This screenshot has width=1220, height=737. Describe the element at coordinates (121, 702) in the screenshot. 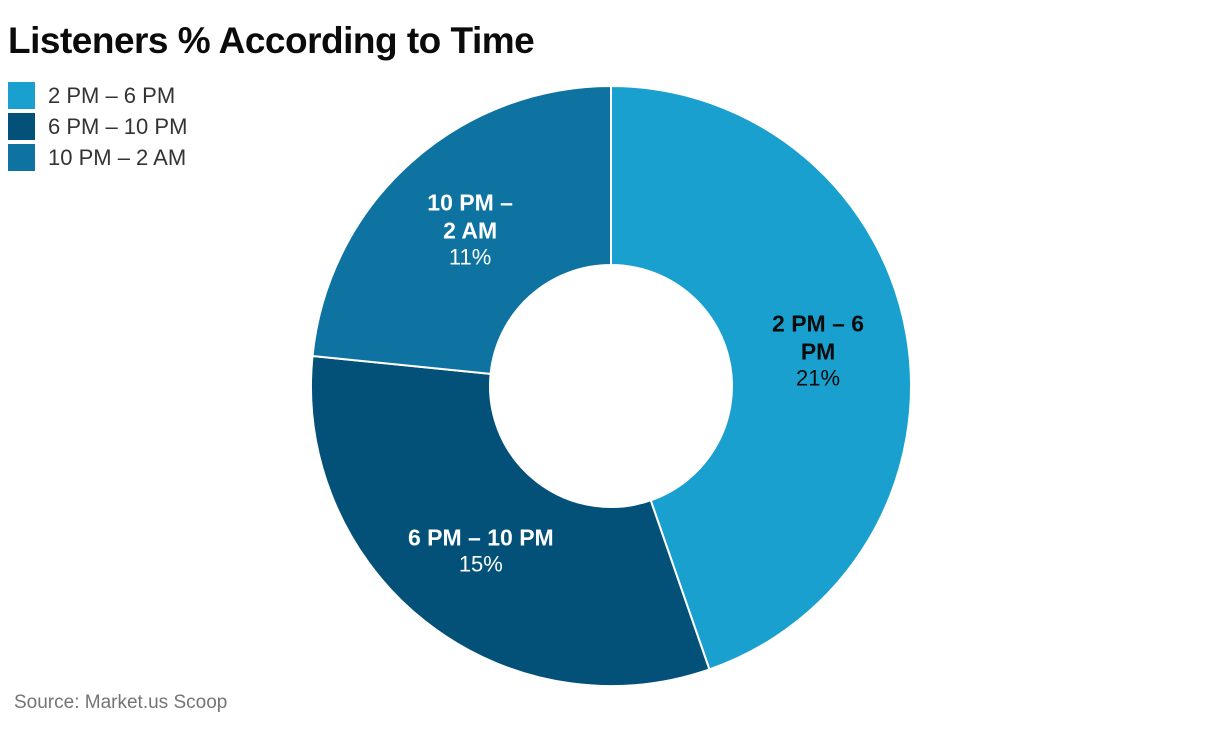

I see `source-attribution: Source: Market.us Scoop` at that location.